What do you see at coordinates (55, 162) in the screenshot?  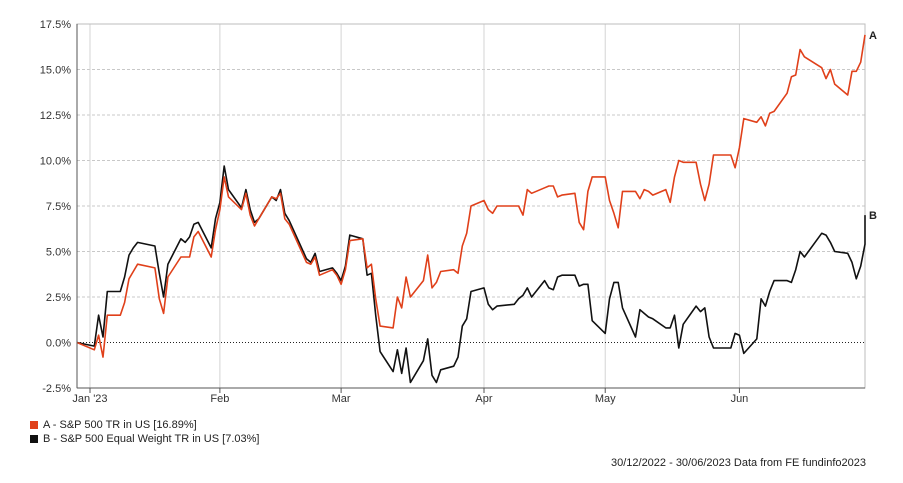 I see `y-tick-label: 10.0%` at bounding box center [55, 162].